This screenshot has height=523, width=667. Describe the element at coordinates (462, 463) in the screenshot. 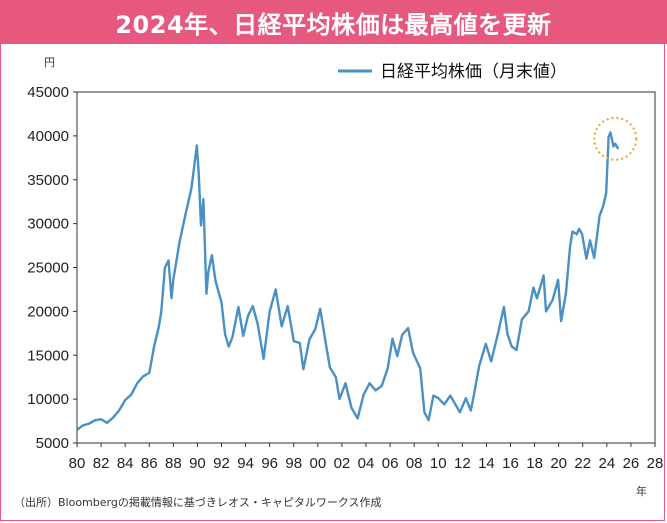

I see `x-tick-label: 12` at that location.